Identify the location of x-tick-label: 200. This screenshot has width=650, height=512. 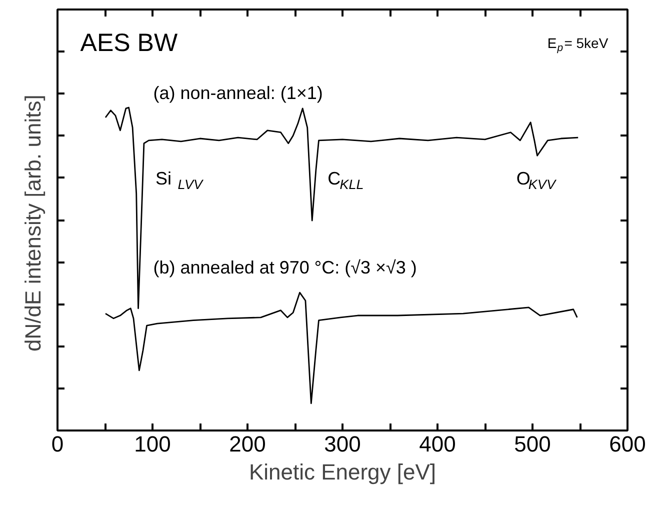
(247, 444).